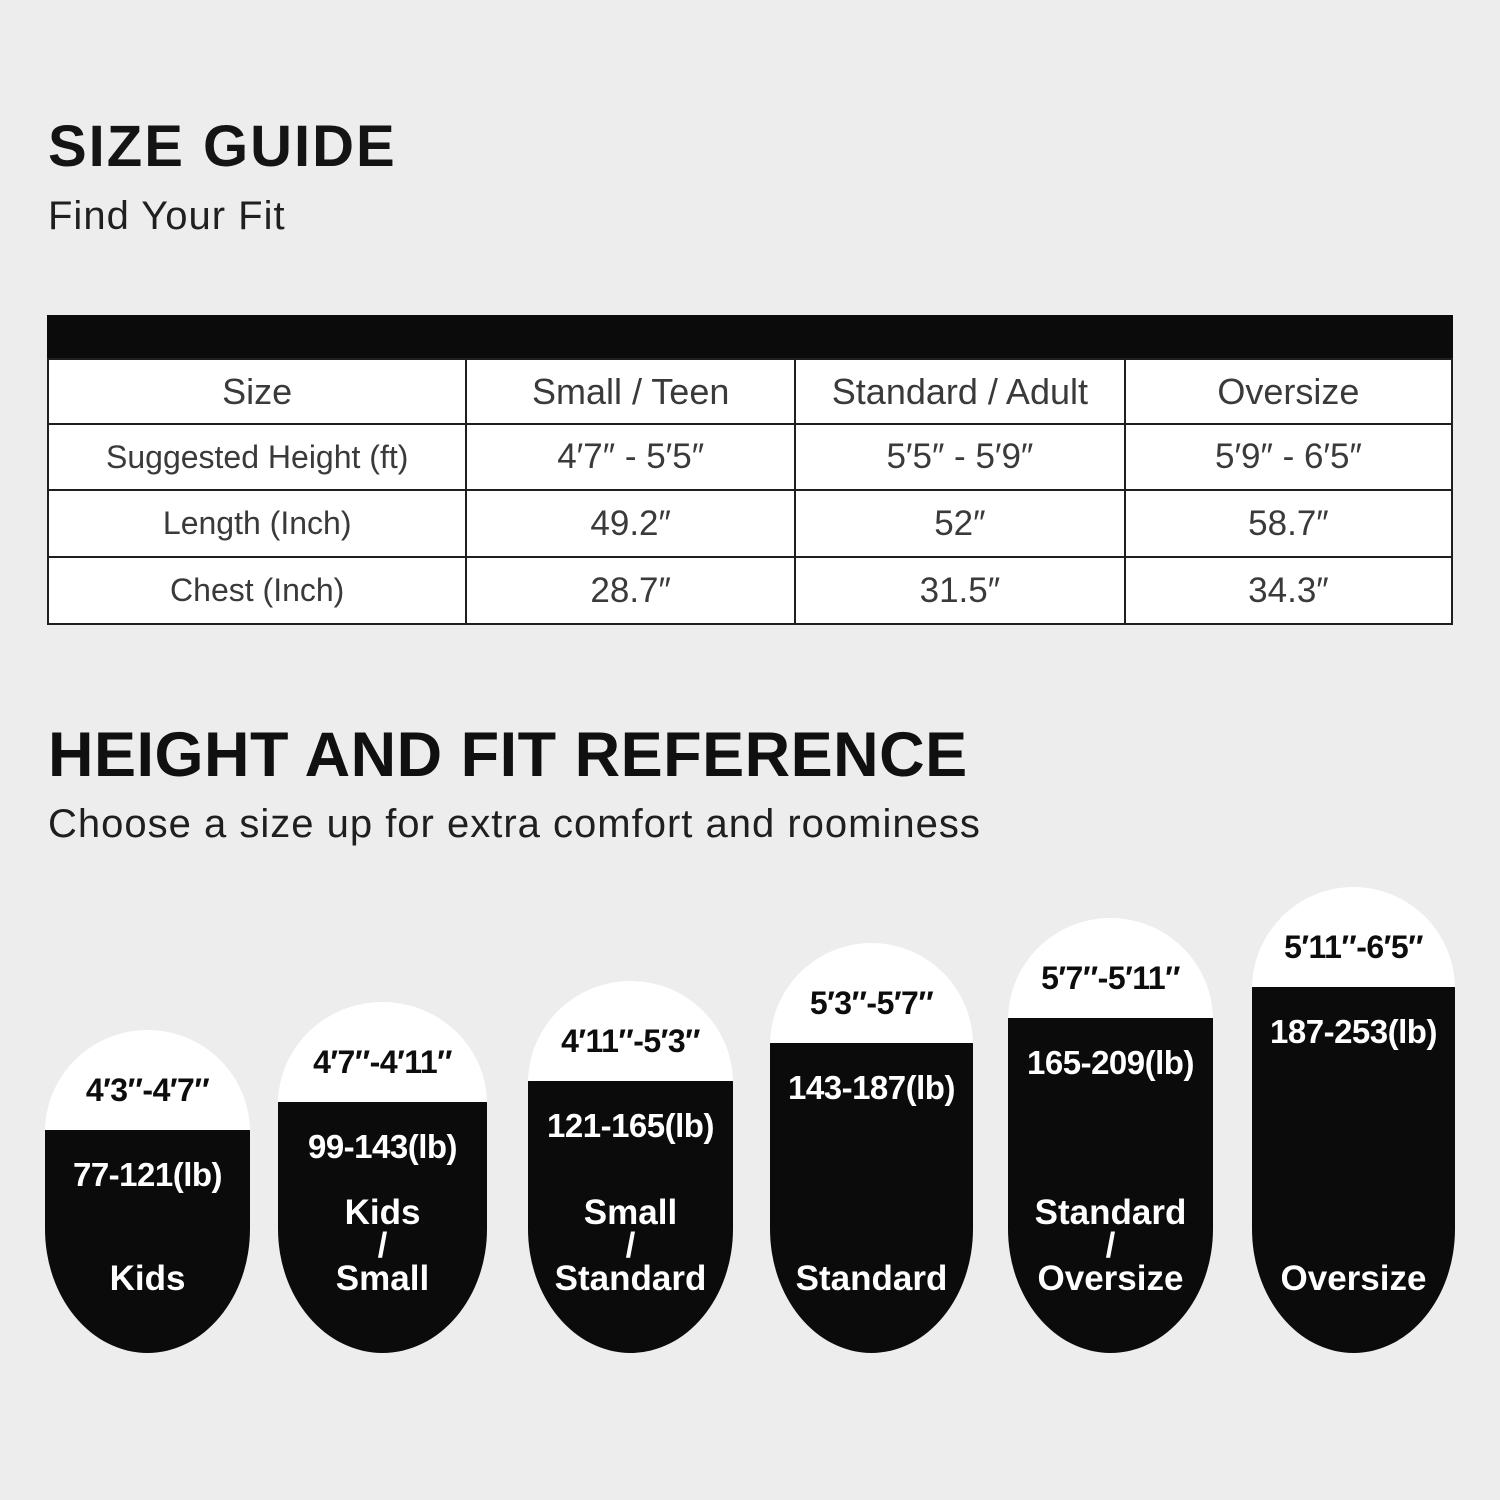 Image resolution: width=1500 pixels, height=1500 pixels. What do you see at coordinates (1288, 590) in the screenshot?
I see `cell-chest-oversize: 34.3″` at bounding box center [1288, 590].